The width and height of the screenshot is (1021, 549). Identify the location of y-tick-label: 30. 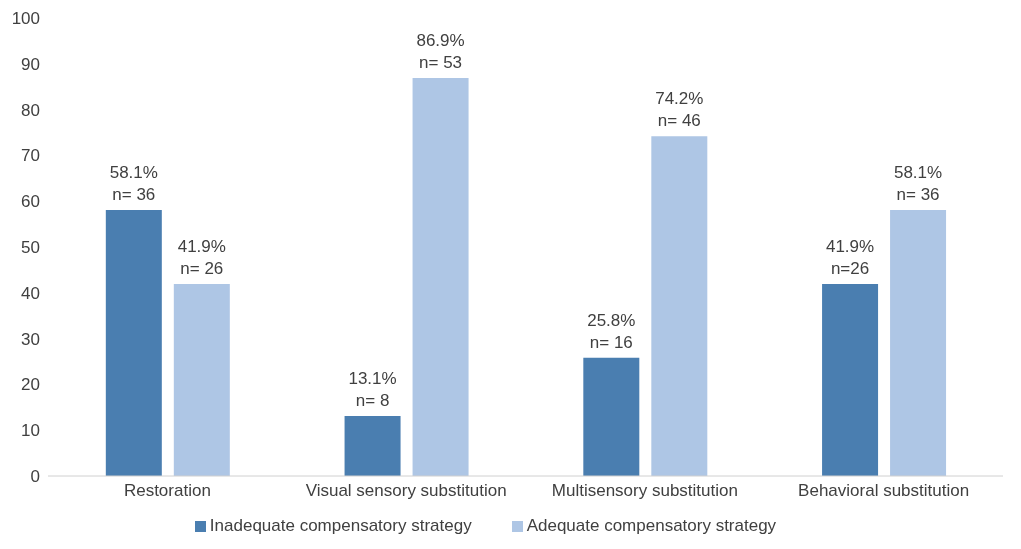
(30, 339).